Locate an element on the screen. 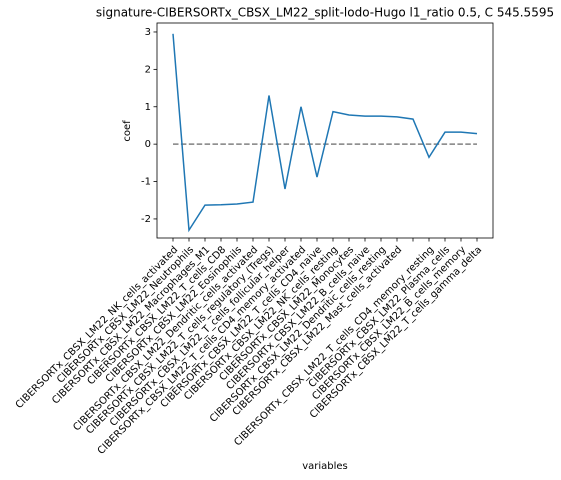 The width and height of the screenshot is (561, 480). y-tick-label: -2 is located at coordinates (146, 219).